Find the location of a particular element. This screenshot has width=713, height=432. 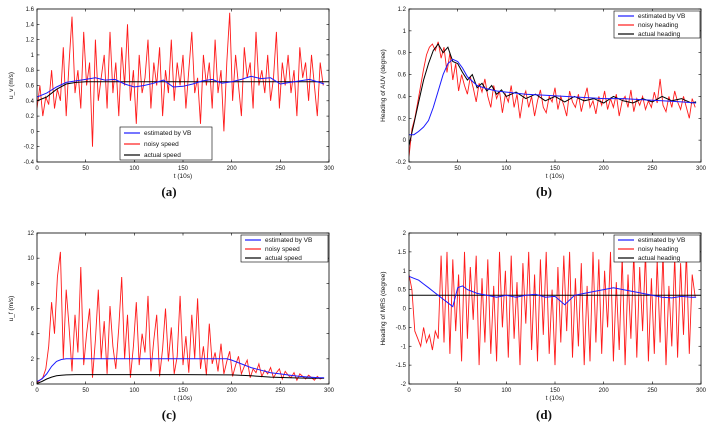

panel-caption: (a) is located at coordinates (168, 191).